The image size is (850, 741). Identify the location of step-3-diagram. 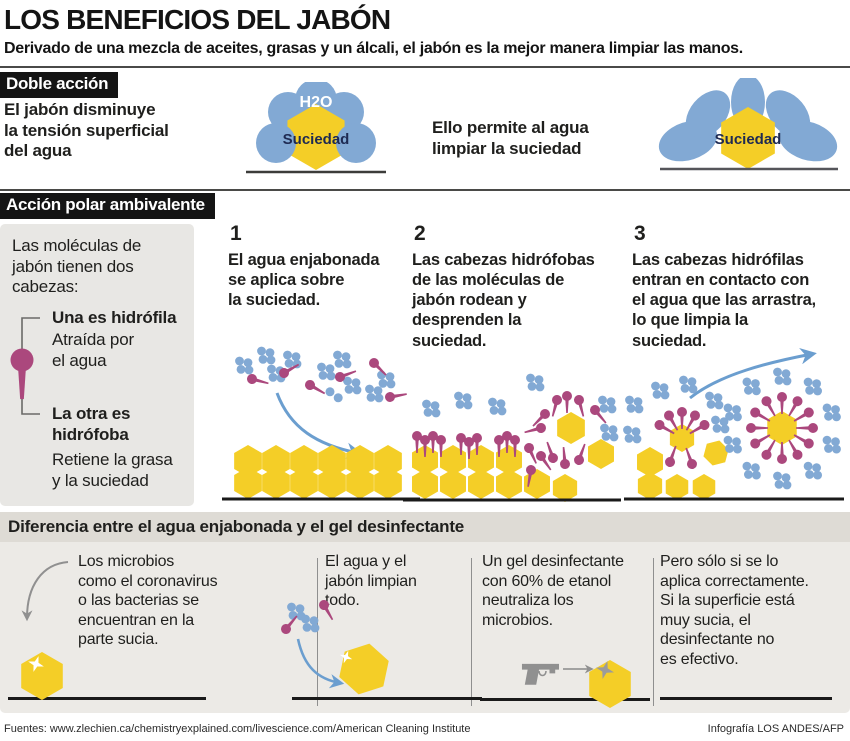
(733, 424).